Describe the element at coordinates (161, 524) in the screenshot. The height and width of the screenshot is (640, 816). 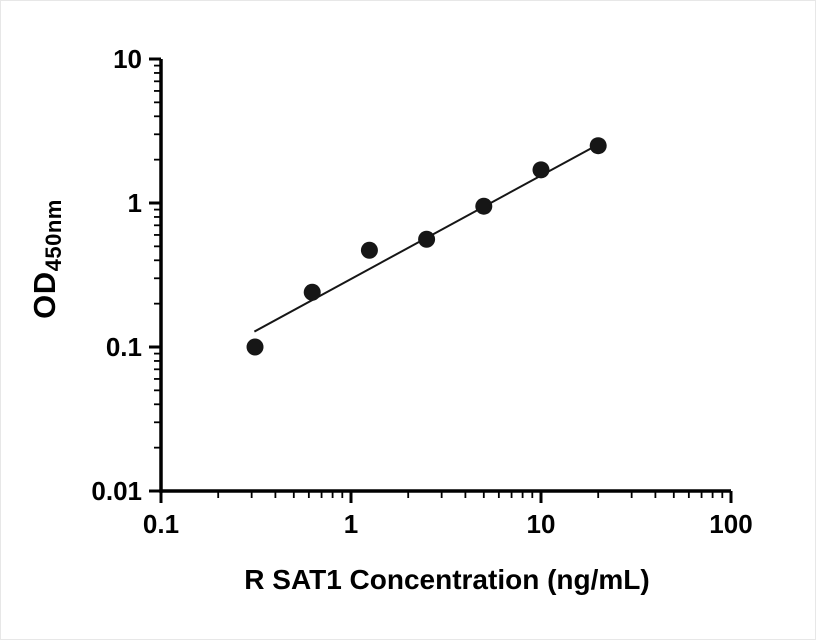
I see `x-tick-label: 0.1` at that location.